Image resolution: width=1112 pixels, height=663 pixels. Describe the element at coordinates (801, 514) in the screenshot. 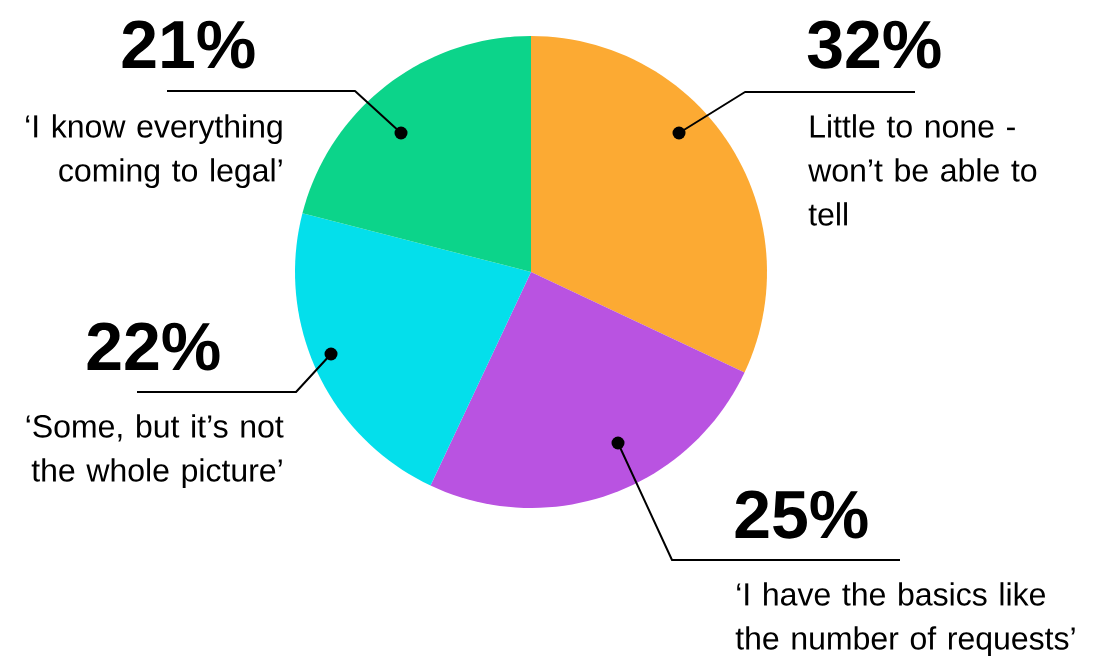

I see `data-label: 25%` at that location.